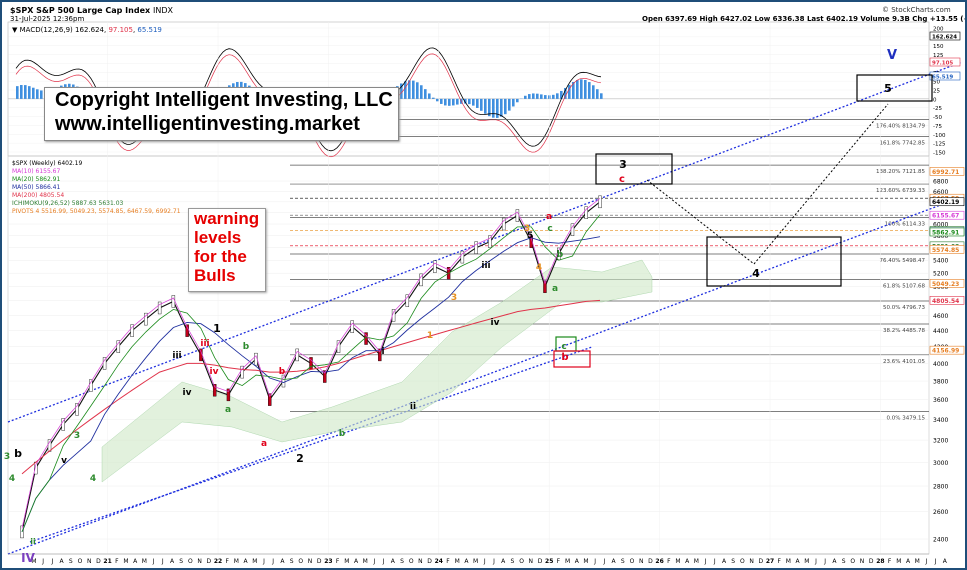 This screenshot has width=967, height=570. What do you see at coordinates (938, 56) in the screenshot?
I see `macd-tick-label: 125` at bounding box center [938, 56].